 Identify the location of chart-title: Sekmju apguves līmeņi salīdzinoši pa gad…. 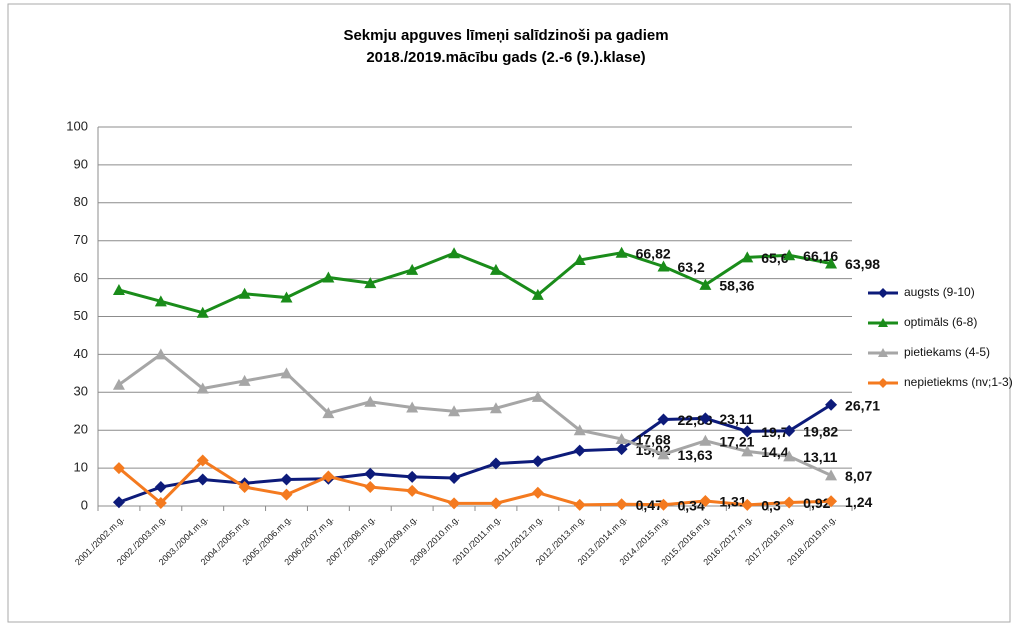
(505, 35).